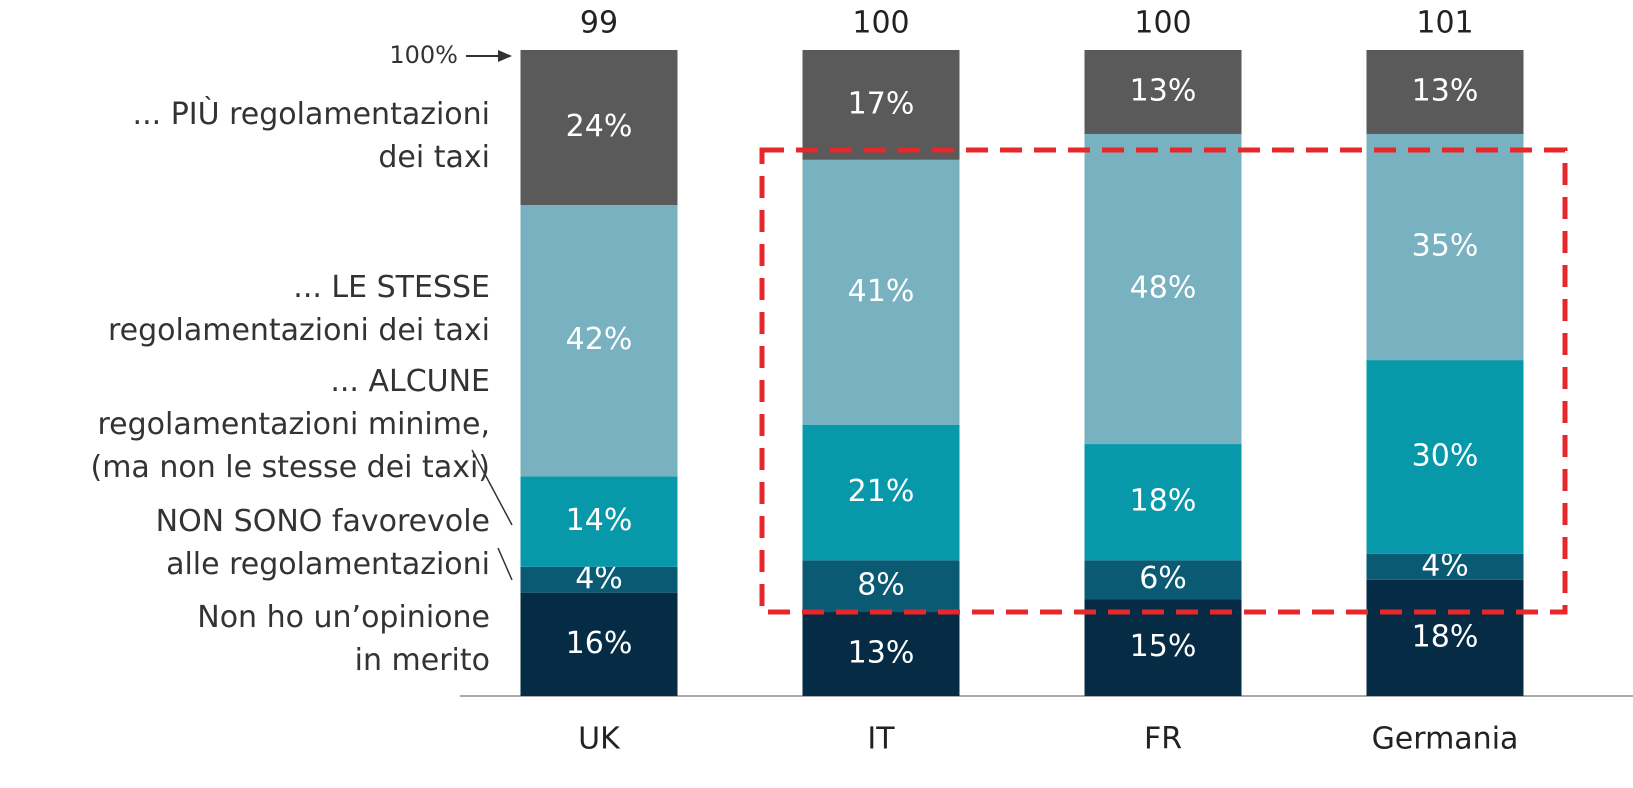 The width and height of the screenshot is (1633, 788). I want to click on legend-label: ... LE STESSE regolamentazioni dei taxi, so click(298, 309).